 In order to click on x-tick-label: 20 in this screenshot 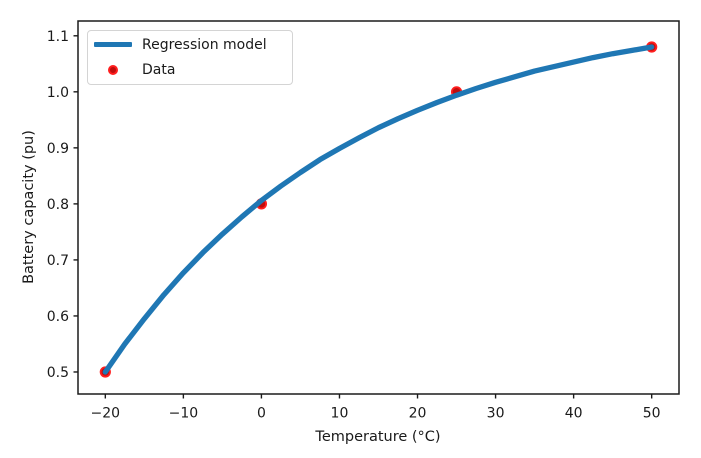, I will do `click(418, 414)`.